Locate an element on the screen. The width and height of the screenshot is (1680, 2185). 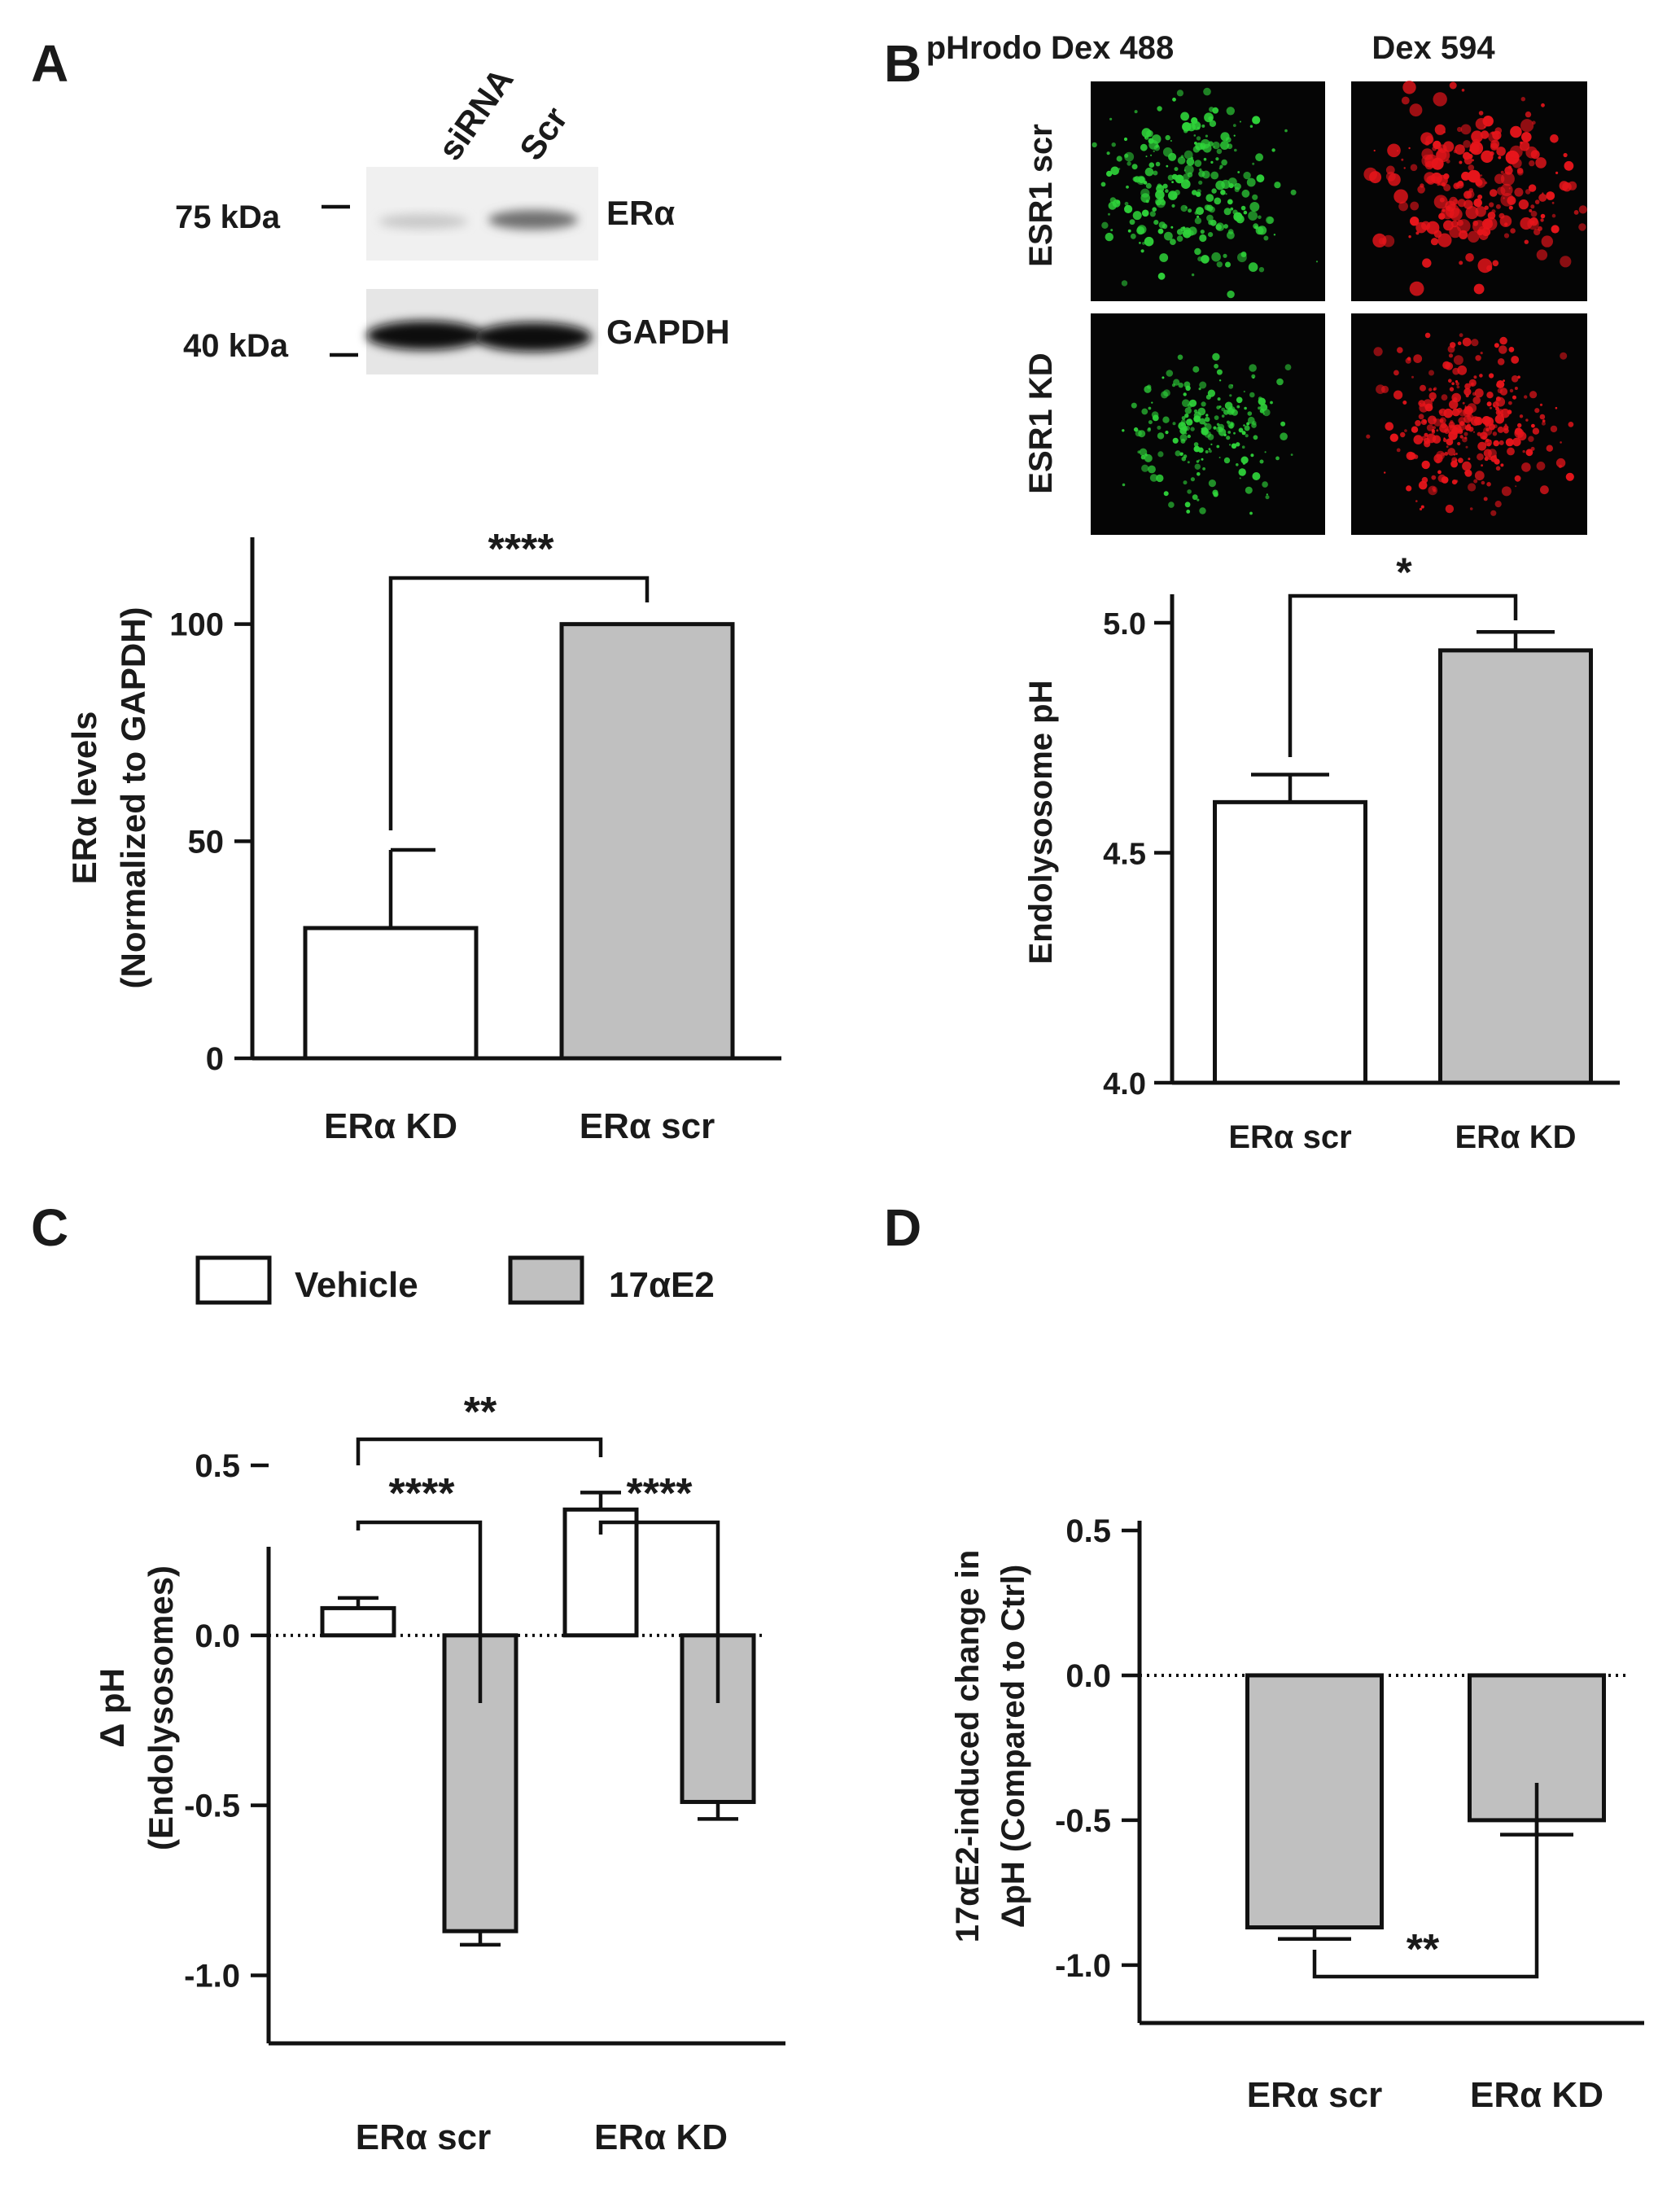
x-category-label-b: ERα KD is located at coordinates (1515, 1137).